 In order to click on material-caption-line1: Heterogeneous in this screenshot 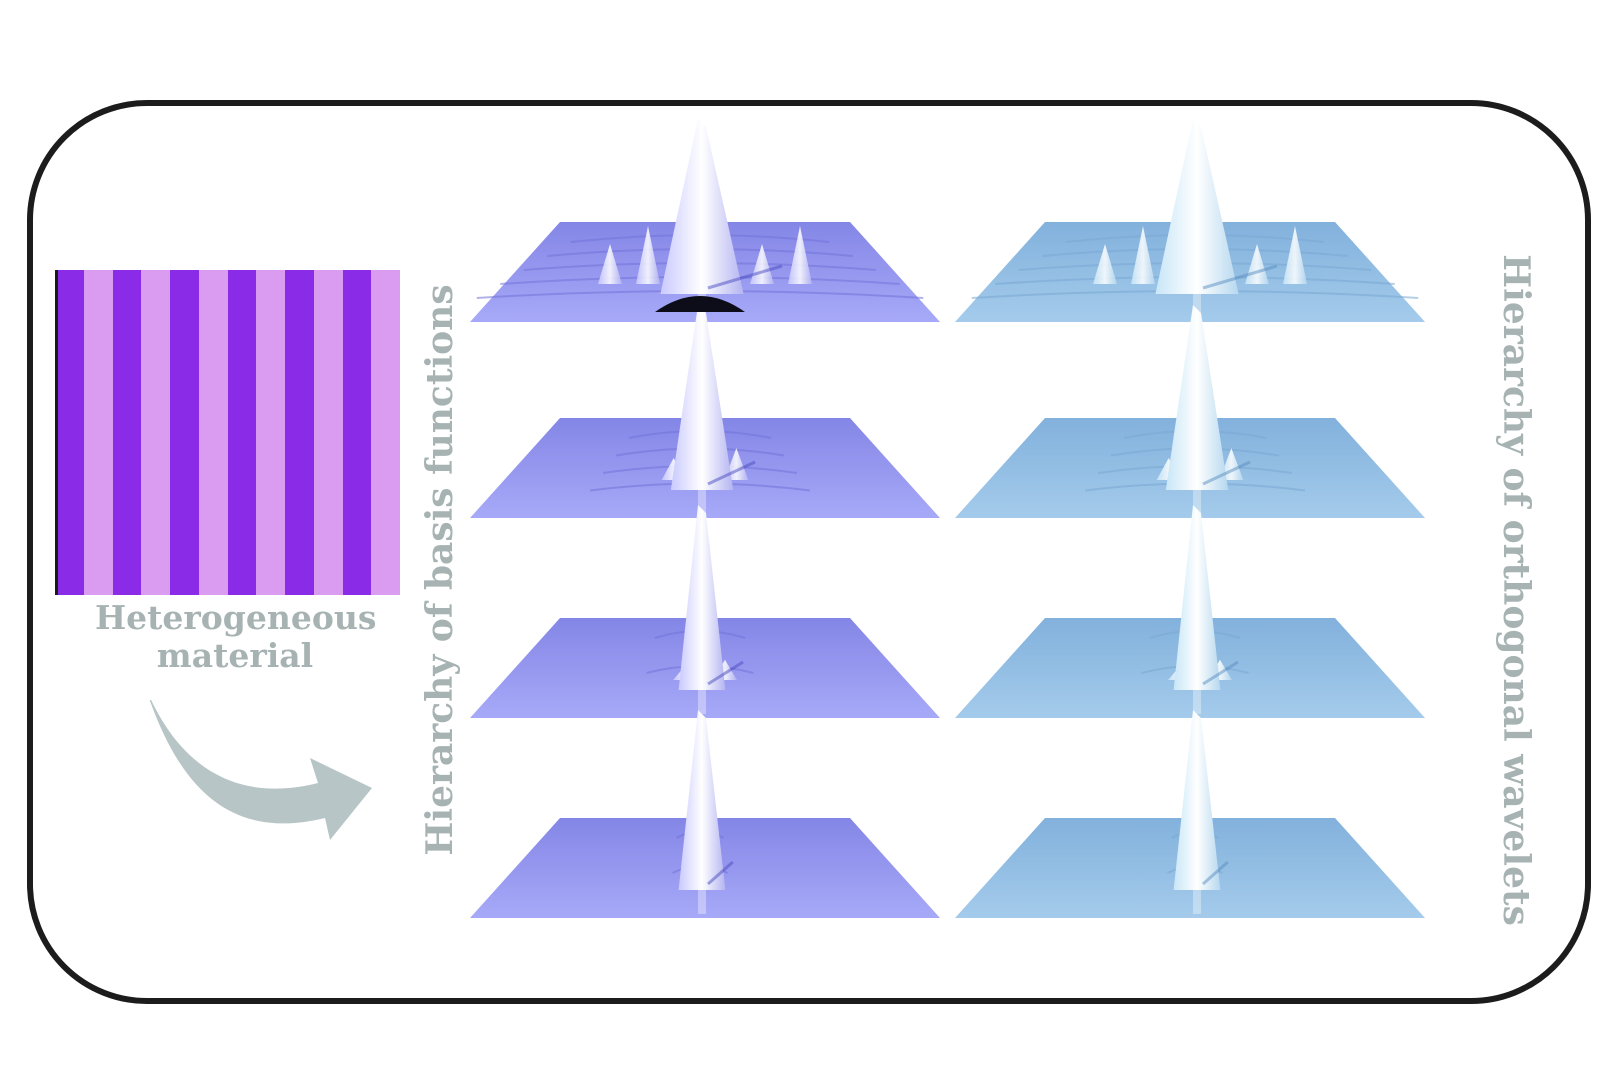, I will do `click(236, 617)`.